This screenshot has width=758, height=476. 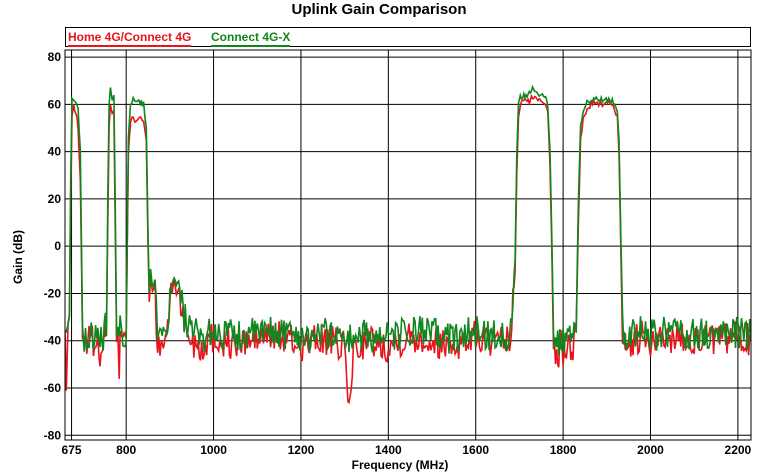 What do you see at coordinates (738, 450) in the screenshot?
I see `x-tick-label: 2200` at bounding box center [738, 450].